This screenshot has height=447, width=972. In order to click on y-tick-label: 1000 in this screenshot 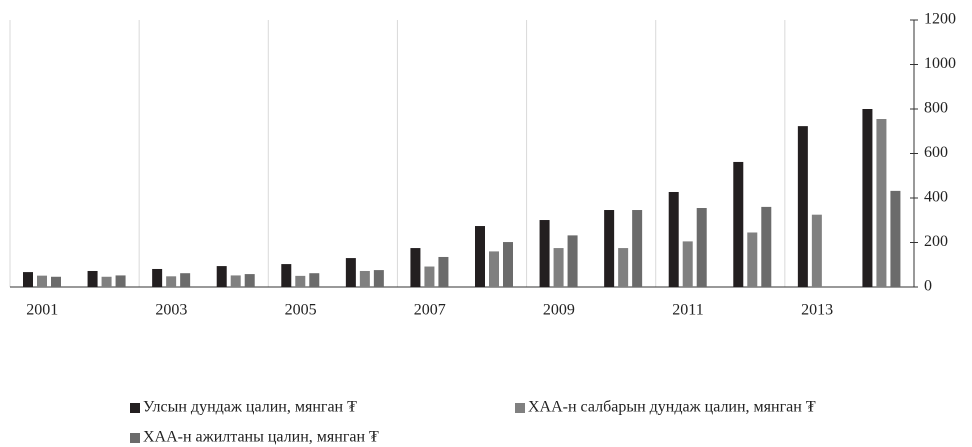, I will do `click(940, 63)`.